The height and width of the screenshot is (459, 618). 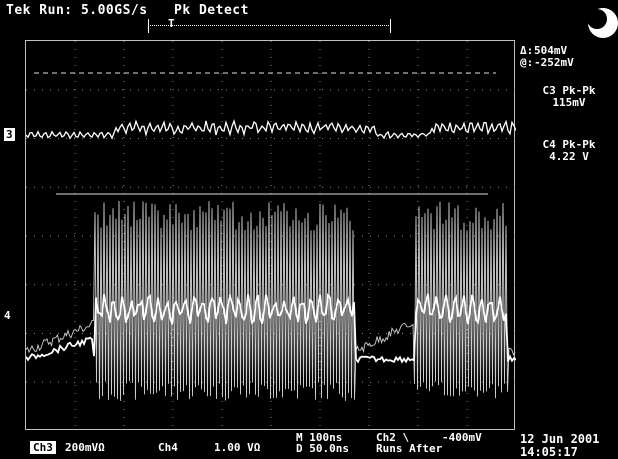 What do you see at coordinates (77, 10) in the screenshot?
I see `acquisition-status: Tek Run: 5.00GS/s` at bounding box center [77, 10].